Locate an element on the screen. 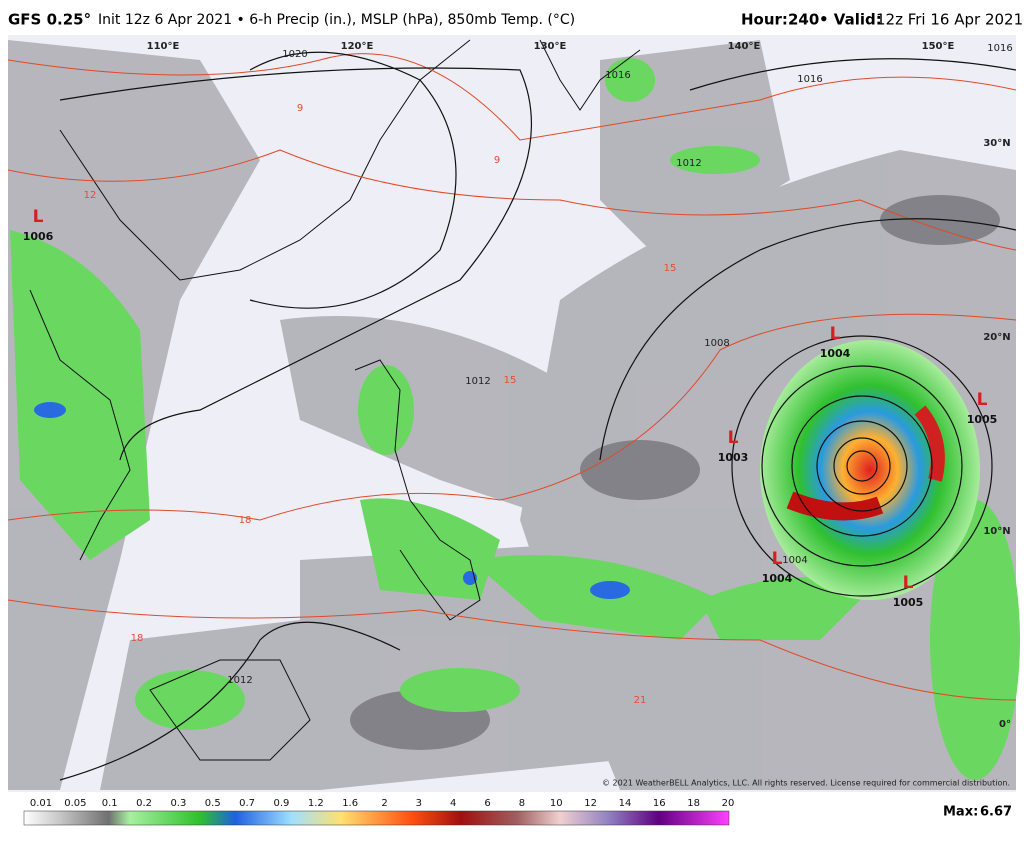 This screenshot has height=845, width=1024. legend-label: 2 is located at coordinates (384, 803).